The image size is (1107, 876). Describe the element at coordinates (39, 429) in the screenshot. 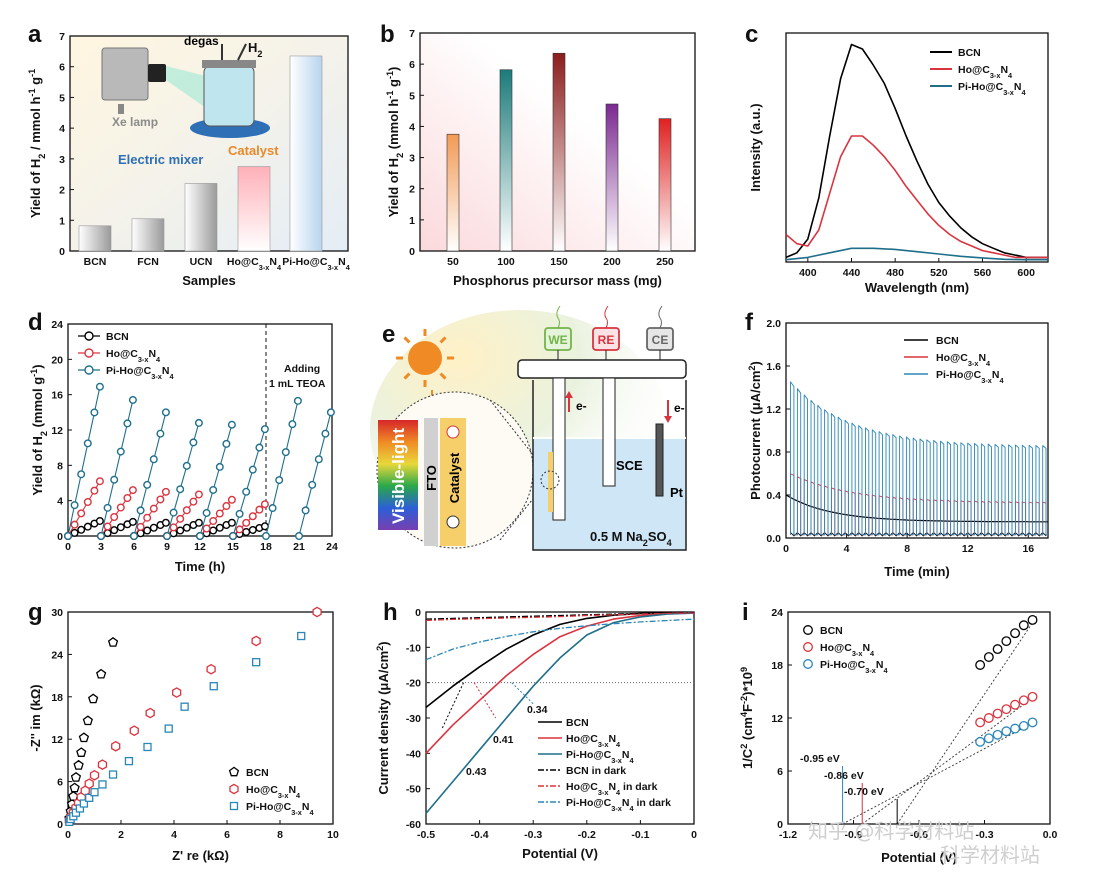

I see `y-axis-label: Yield of H2 (mmol g-1)` at that location.